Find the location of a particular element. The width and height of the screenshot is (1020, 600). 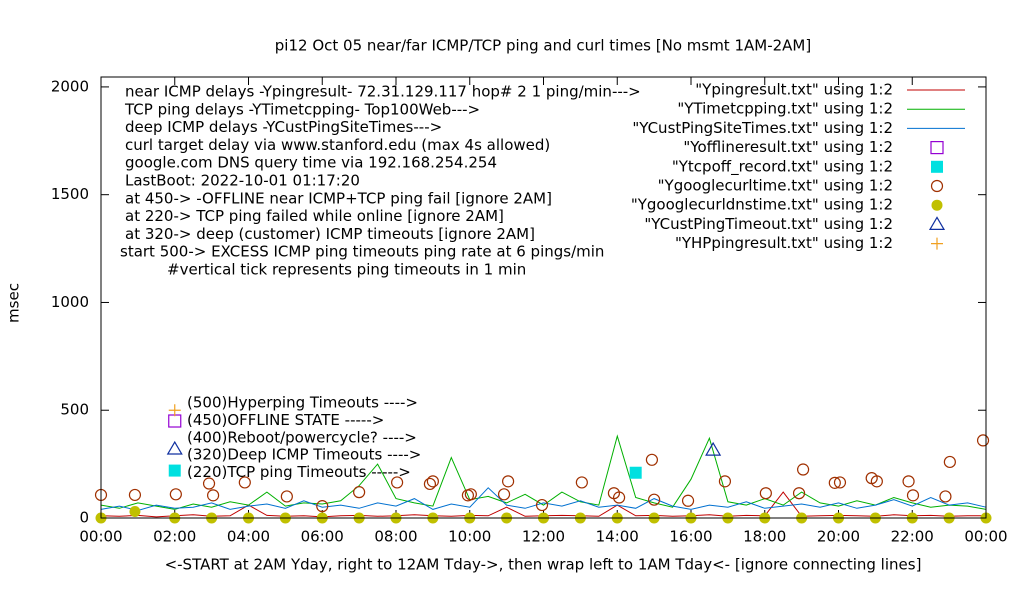

x-tick-label: 02:00 is located at coordinates (174, 537).